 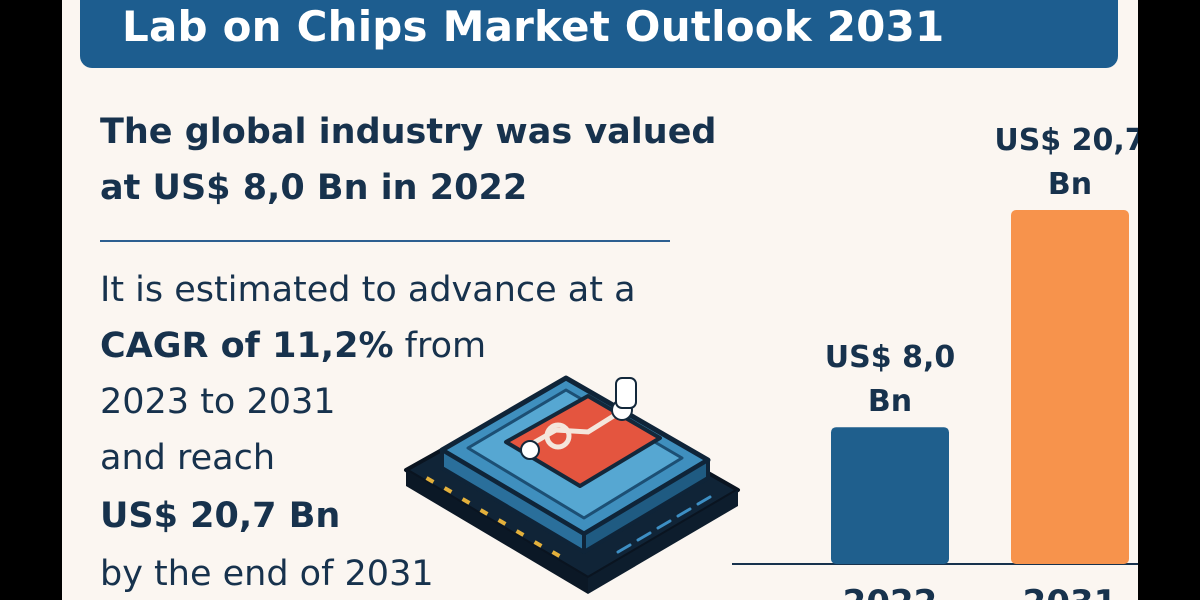 What do you see at coordinates (890, 401) in the screenshot?
I see `data-label-2022-1: Bn` at bounding box center [890, 401].